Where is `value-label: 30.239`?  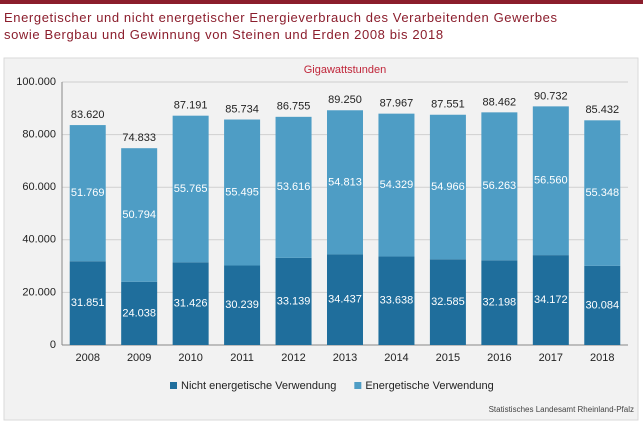 value-label: 30.239 is located at coordinates (242, 305).